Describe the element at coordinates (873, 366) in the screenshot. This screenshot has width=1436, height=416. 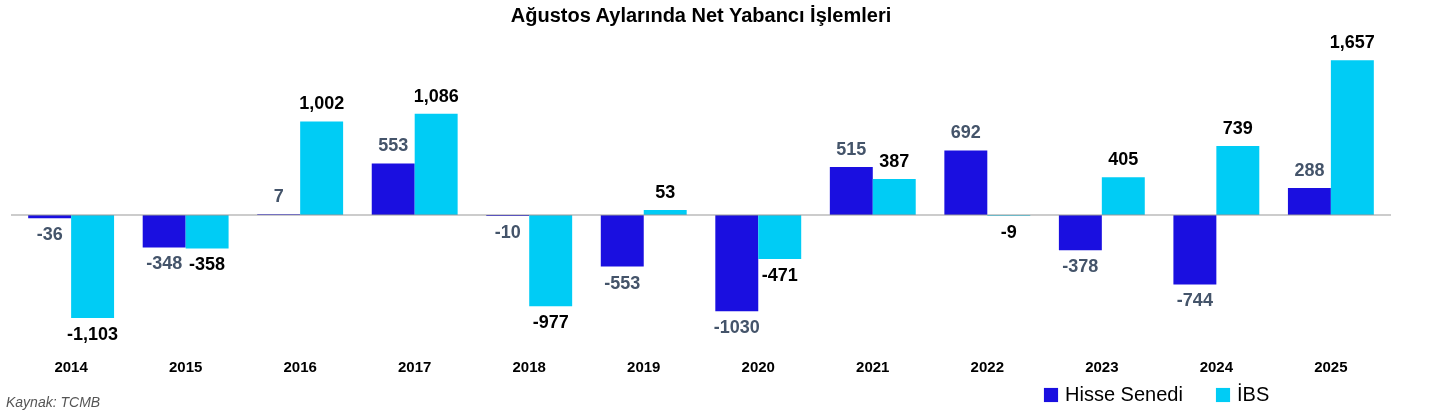
I see `x-tick-label: 2021` at that location.